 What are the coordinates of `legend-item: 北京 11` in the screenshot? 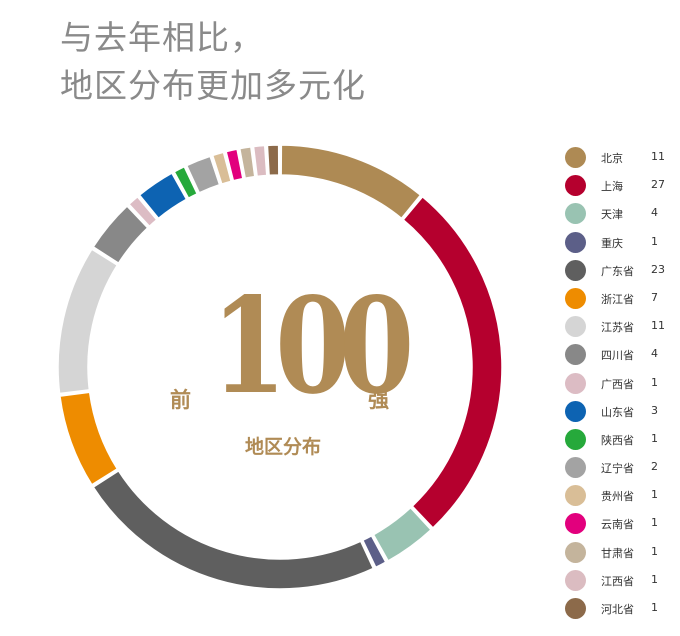 It's located at (620, 159).